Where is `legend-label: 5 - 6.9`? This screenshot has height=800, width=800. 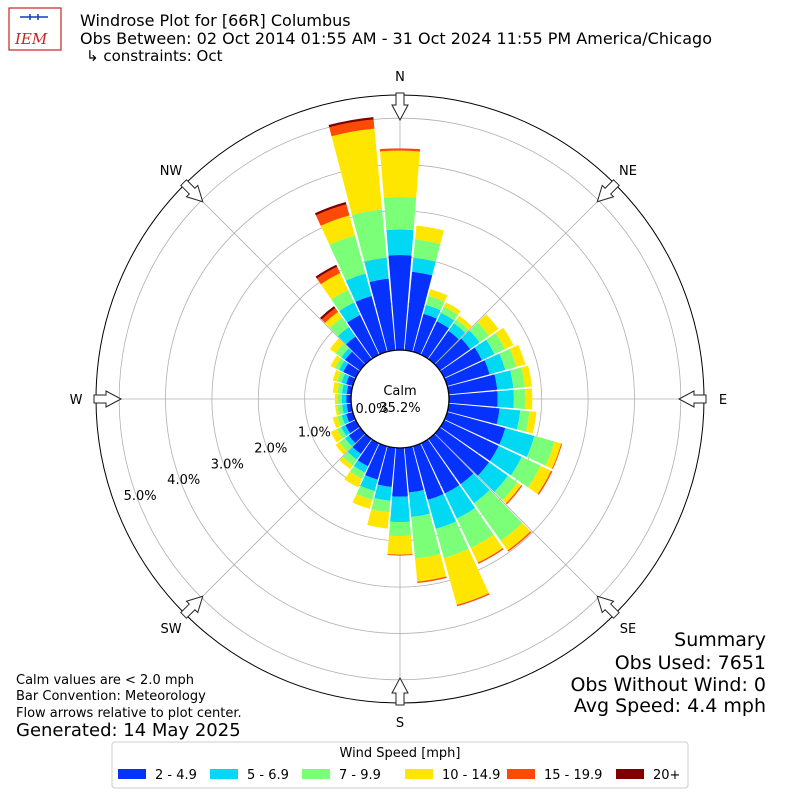
legend-label: 5 - 6.9 is located at coordinates (268, 775).